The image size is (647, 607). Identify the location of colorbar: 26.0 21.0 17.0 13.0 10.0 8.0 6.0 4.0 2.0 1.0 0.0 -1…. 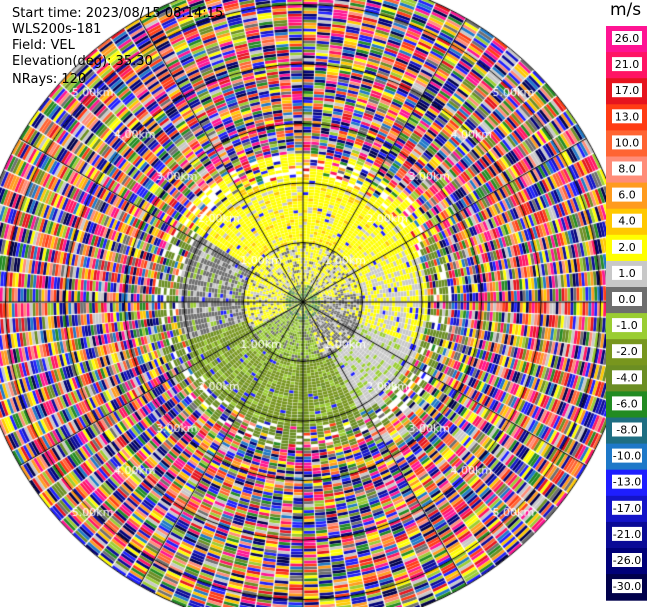
(626, 313).